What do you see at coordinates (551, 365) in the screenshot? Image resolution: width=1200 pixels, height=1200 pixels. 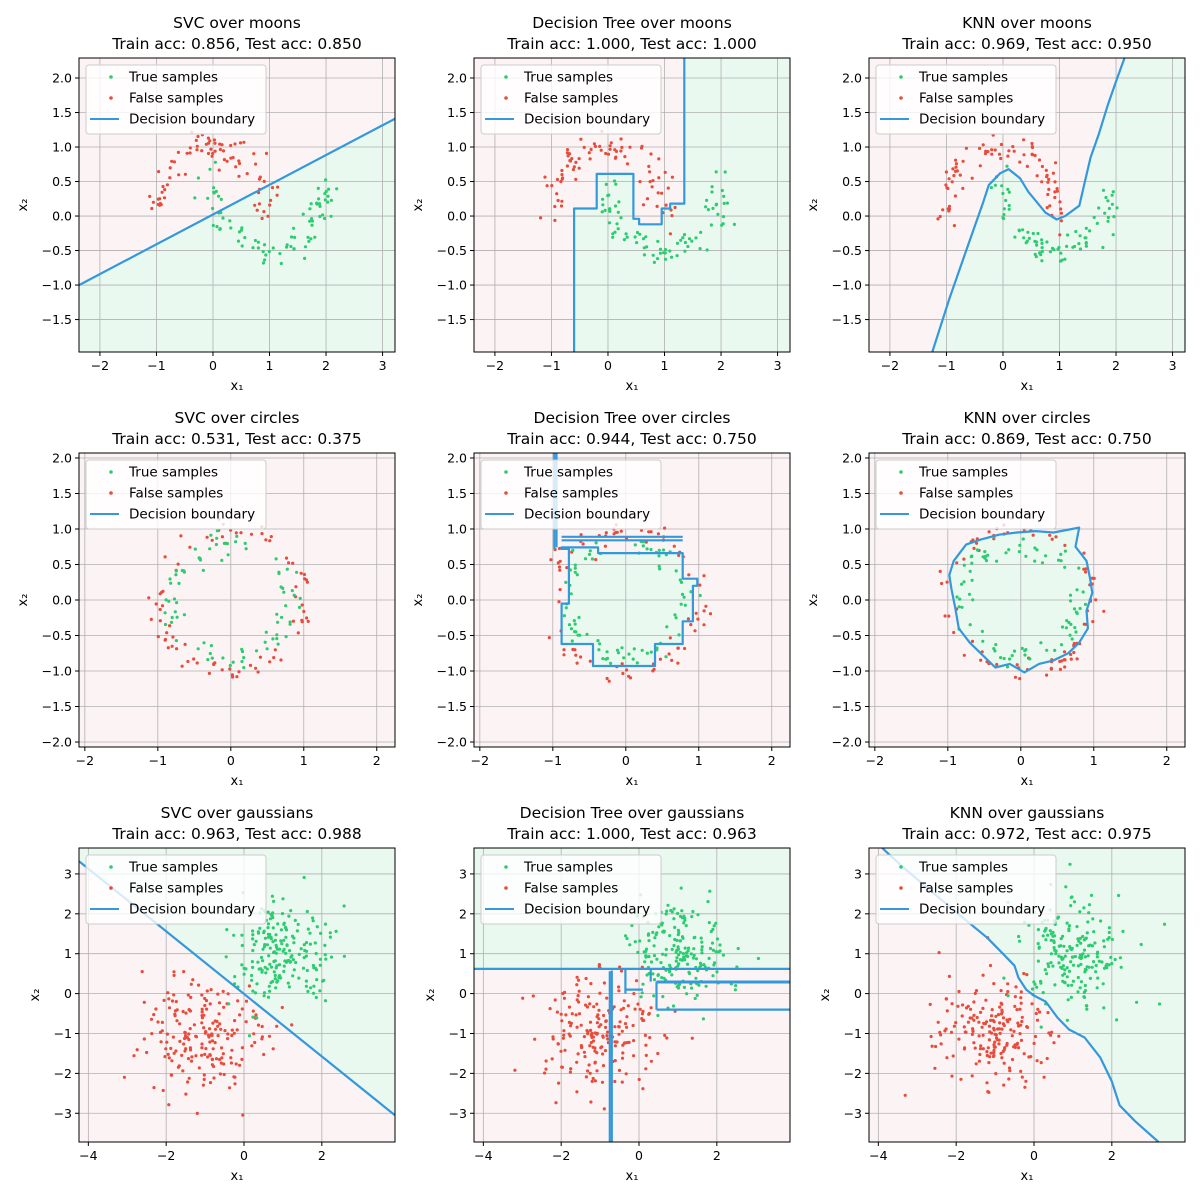 I see `x-tick-label: −1` at bounding box center [551, 365].